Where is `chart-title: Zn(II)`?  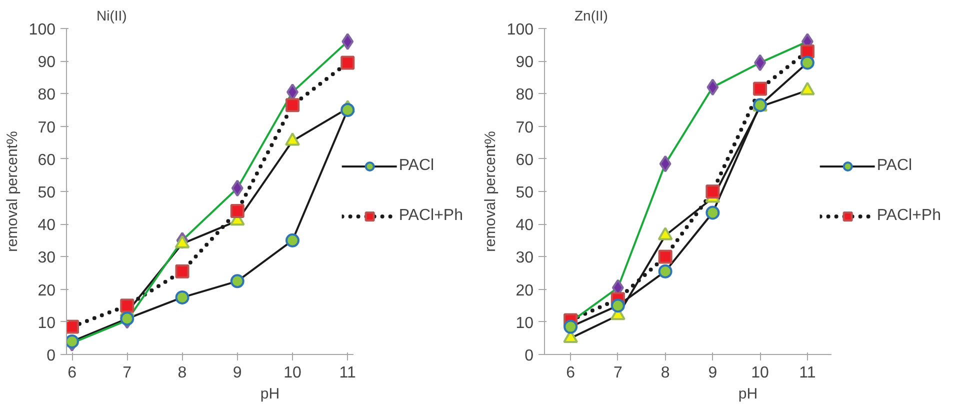 chart-title: Zn(II) is located at coordinates (591, 16).